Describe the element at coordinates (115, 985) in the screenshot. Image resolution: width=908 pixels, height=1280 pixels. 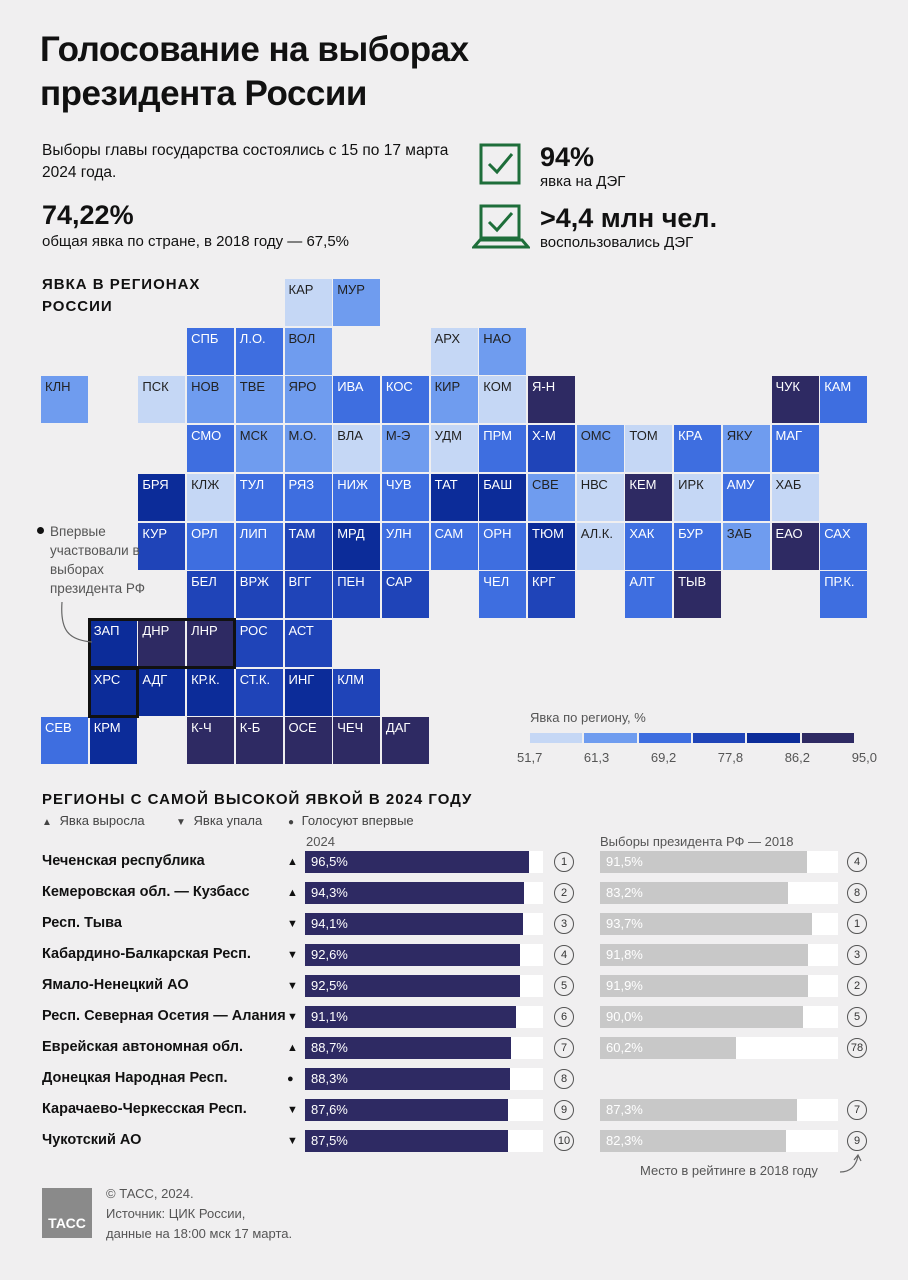
I see `region-name: Ямало-Ненецкий АО` at that location.